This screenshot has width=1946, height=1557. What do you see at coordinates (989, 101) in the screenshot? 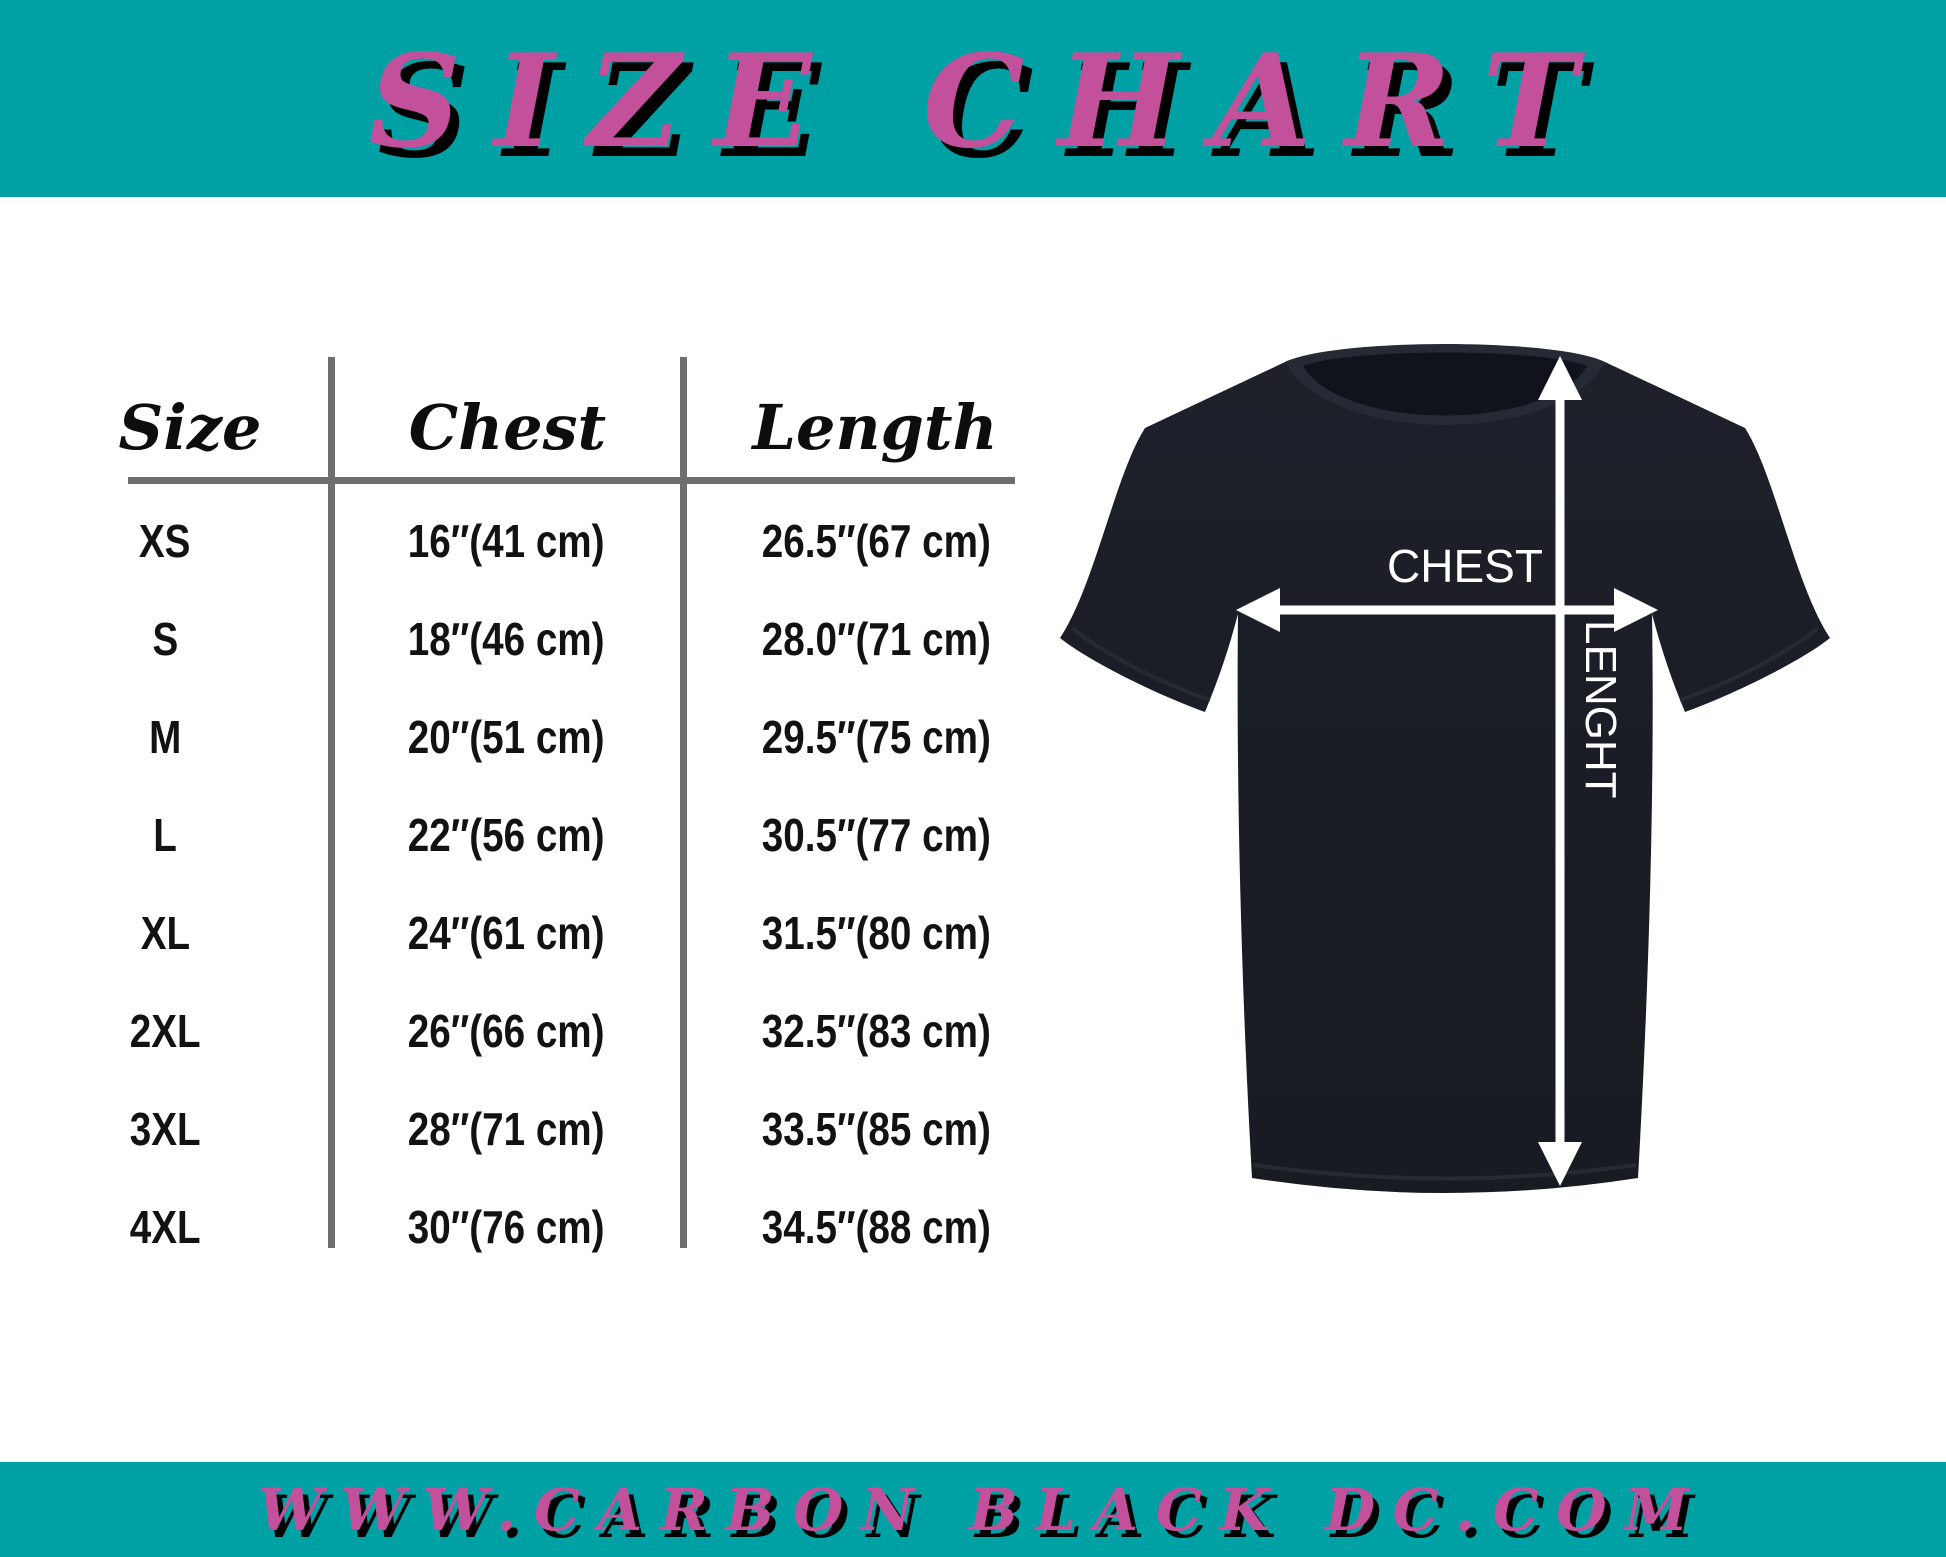
I see `page-title: SIZE CHART` at bounding box center [989, 101].